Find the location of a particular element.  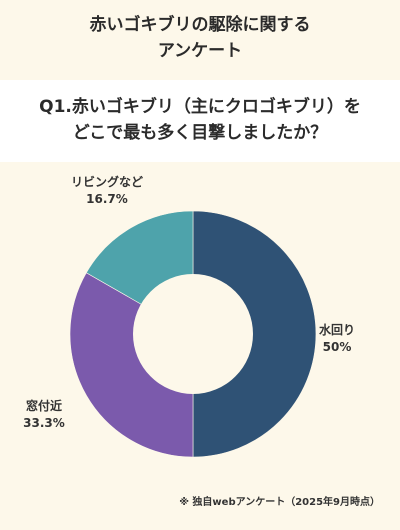

label-window-name: 窓付近 is located at coordinates (43, 406).